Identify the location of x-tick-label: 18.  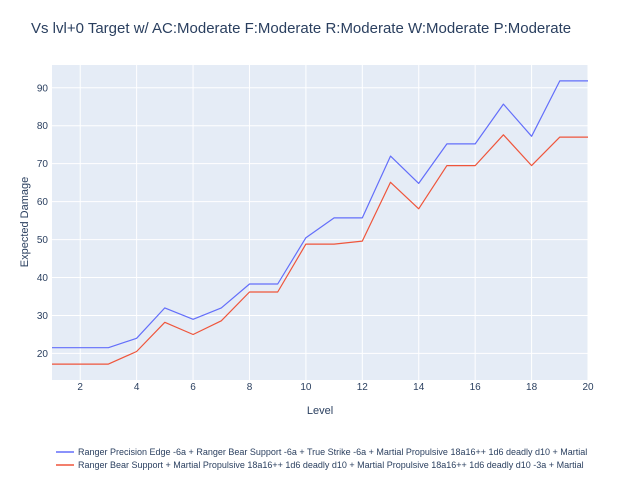
(532, 387).